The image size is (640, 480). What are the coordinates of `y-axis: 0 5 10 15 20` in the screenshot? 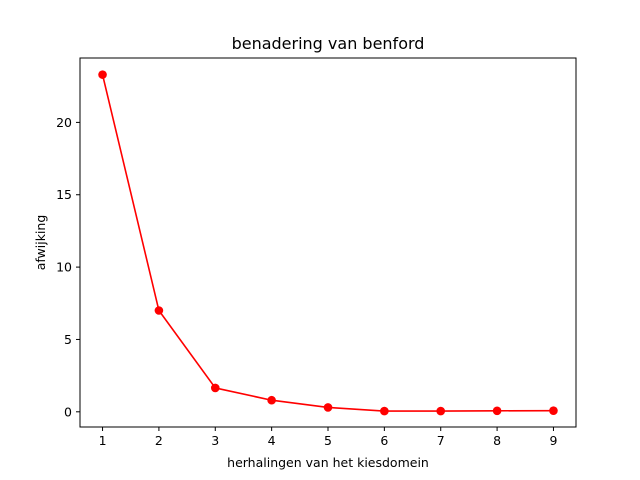 It's located at (68, 267).